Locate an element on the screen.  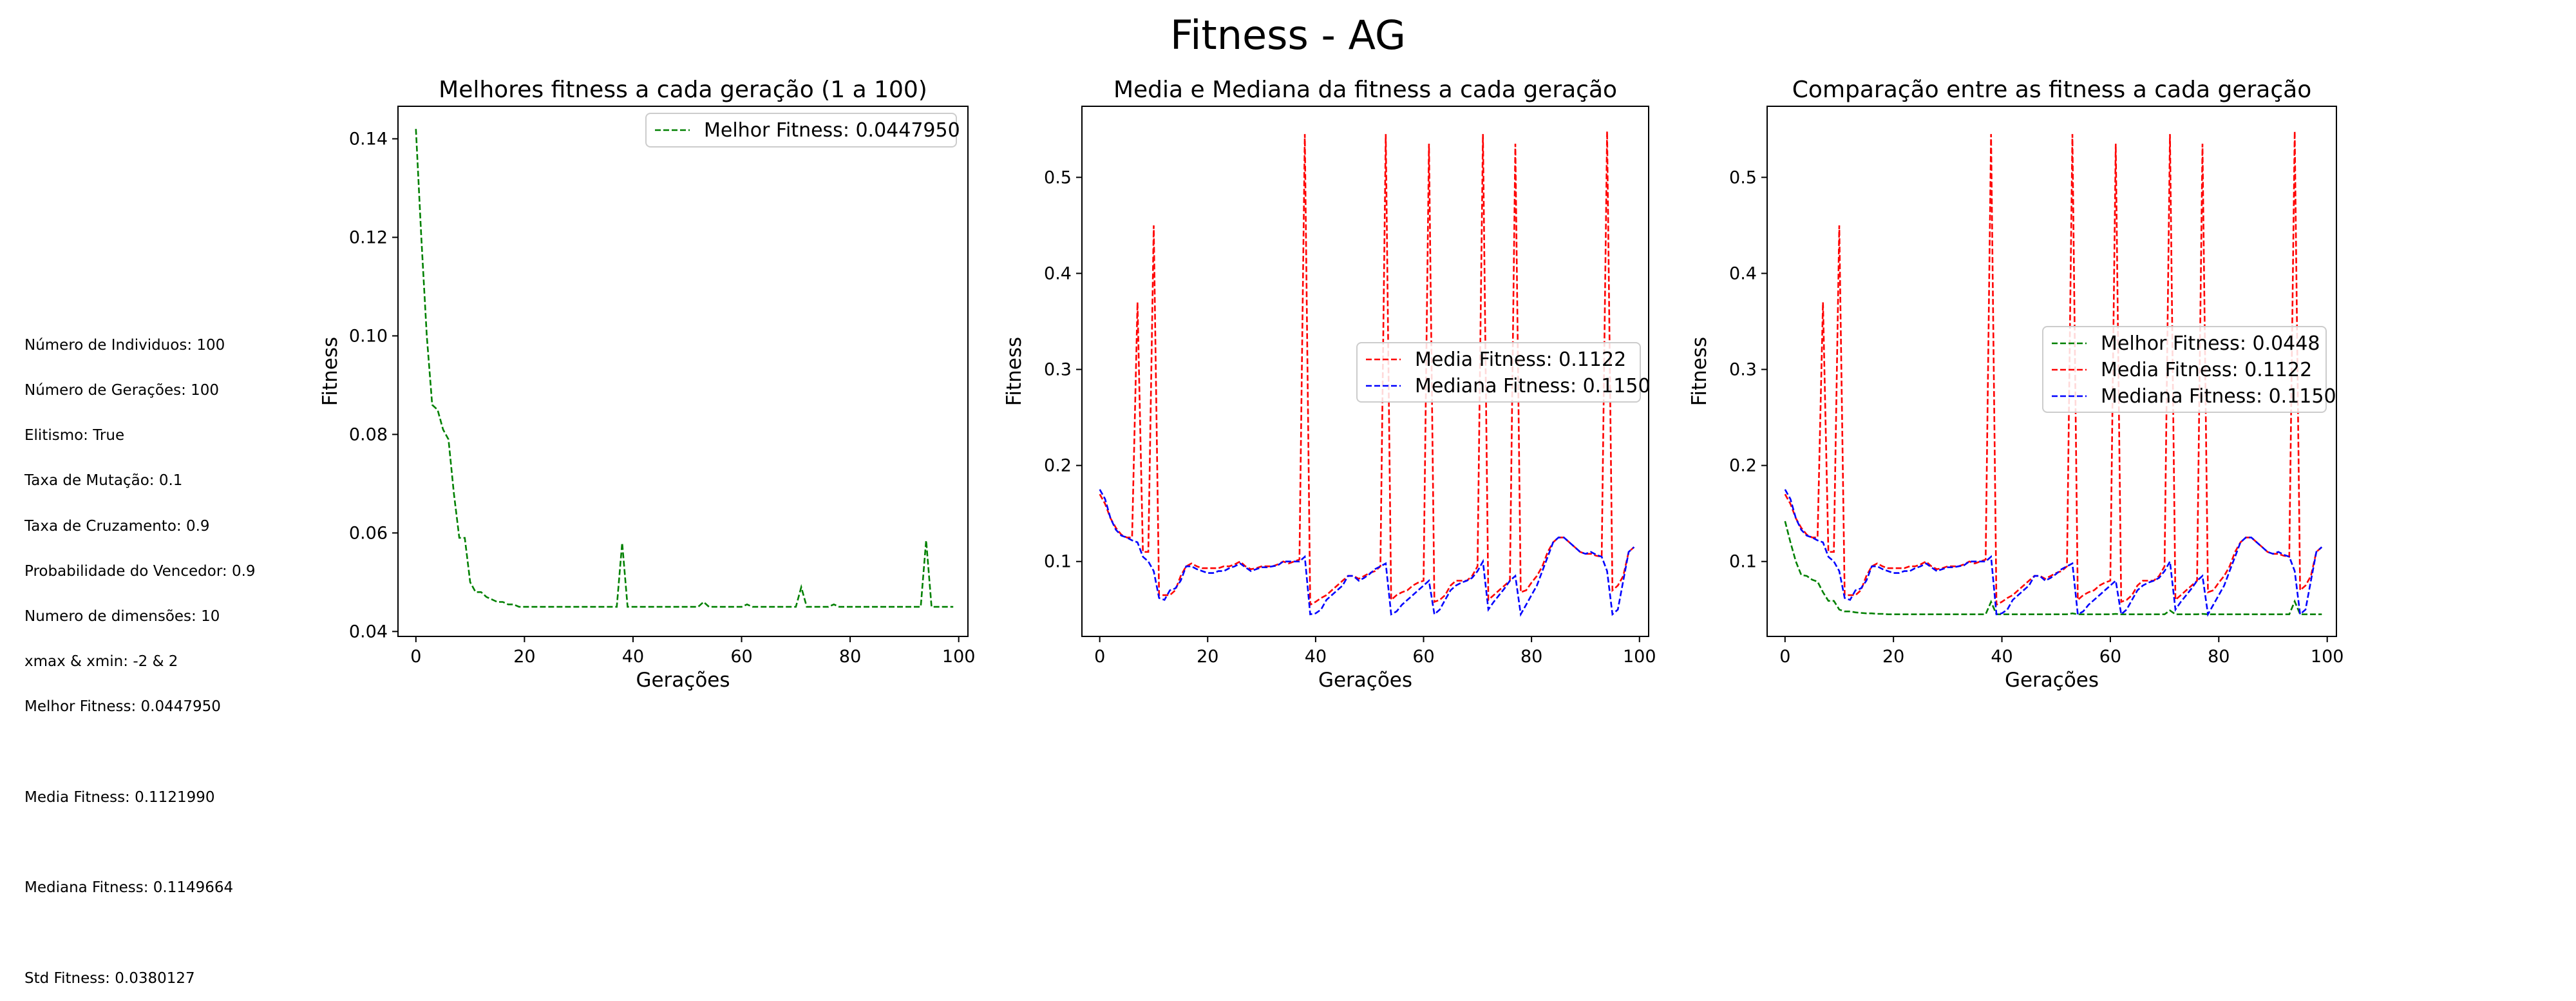
info-media: Media Fitness: 0.1121990 is located at coordinates (120, 797).